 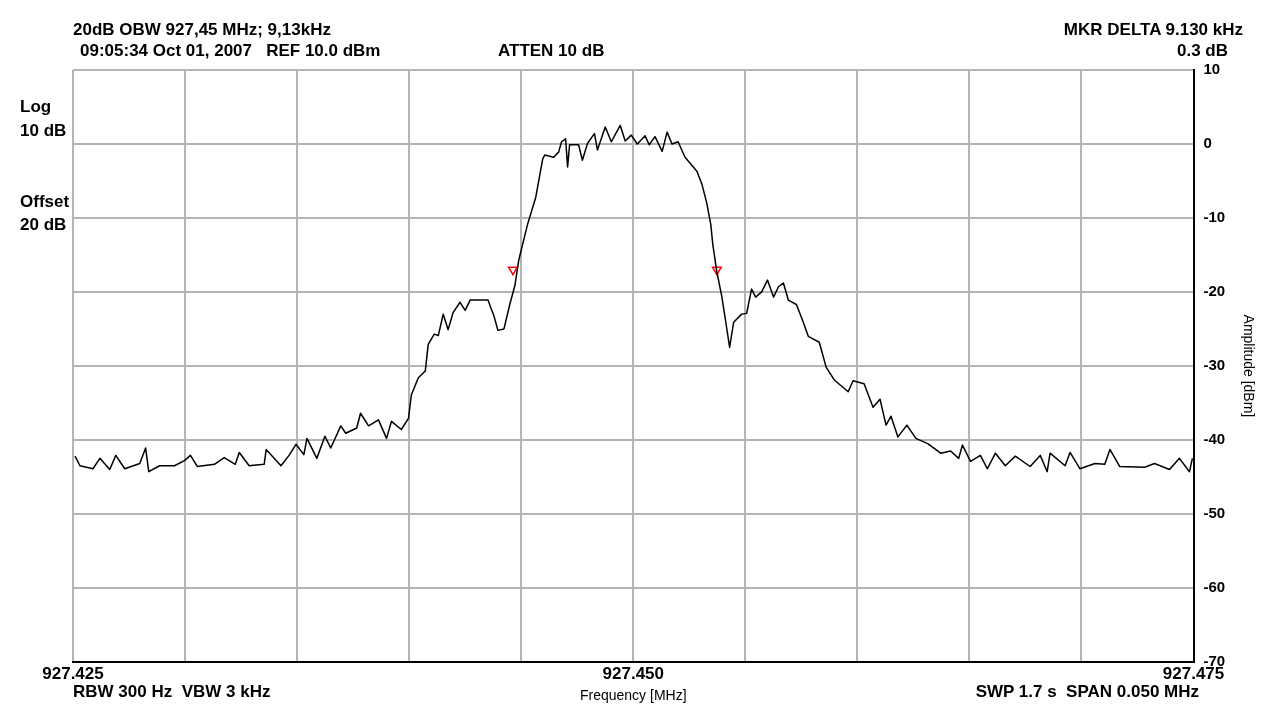 What do you see at coordinates (43, 224) in the screenshot?
I see `text: 20 dB` at bounding box center [43, 224].